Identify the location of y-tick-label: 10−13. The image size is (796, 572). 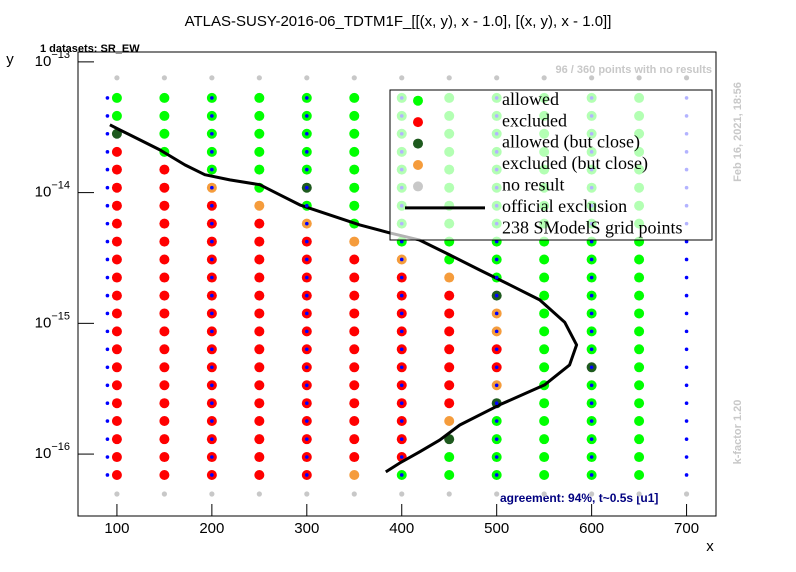
(52, 59).